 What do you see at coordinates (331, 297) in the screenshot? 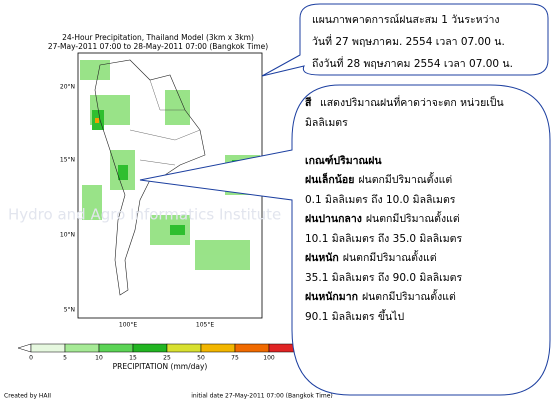
I see `level-name: ฝนหนักมาก` at bounding box center [331, 297].